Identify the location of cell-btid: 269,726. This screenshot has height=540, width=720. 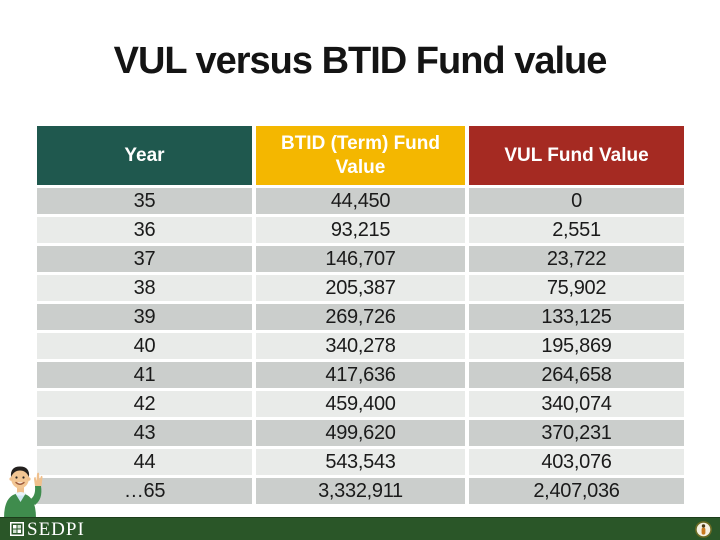
(360, 317).